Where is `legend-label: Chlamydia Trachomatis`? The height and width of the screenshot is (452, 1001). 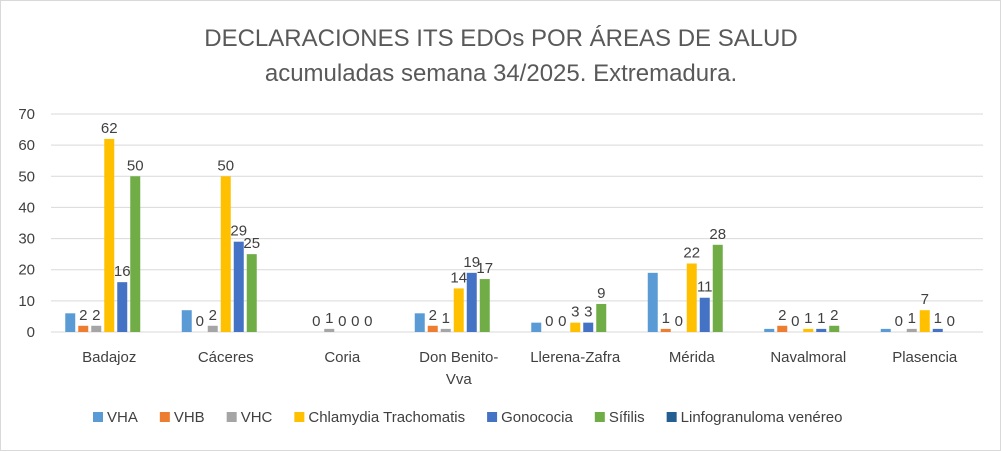
legend-label: Chlamydia Trachomatis is located at coordinates (386, 417).